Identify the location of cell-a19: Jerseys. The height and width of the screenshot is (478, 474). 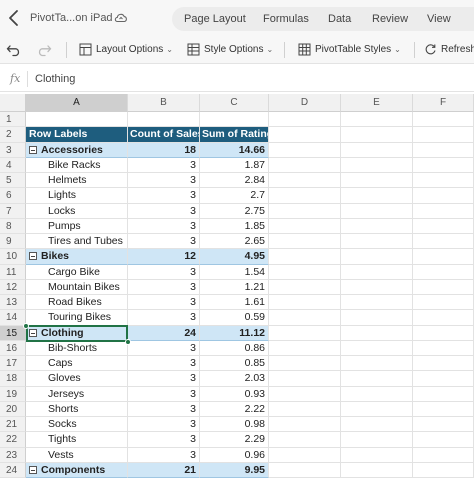
(77, 394).